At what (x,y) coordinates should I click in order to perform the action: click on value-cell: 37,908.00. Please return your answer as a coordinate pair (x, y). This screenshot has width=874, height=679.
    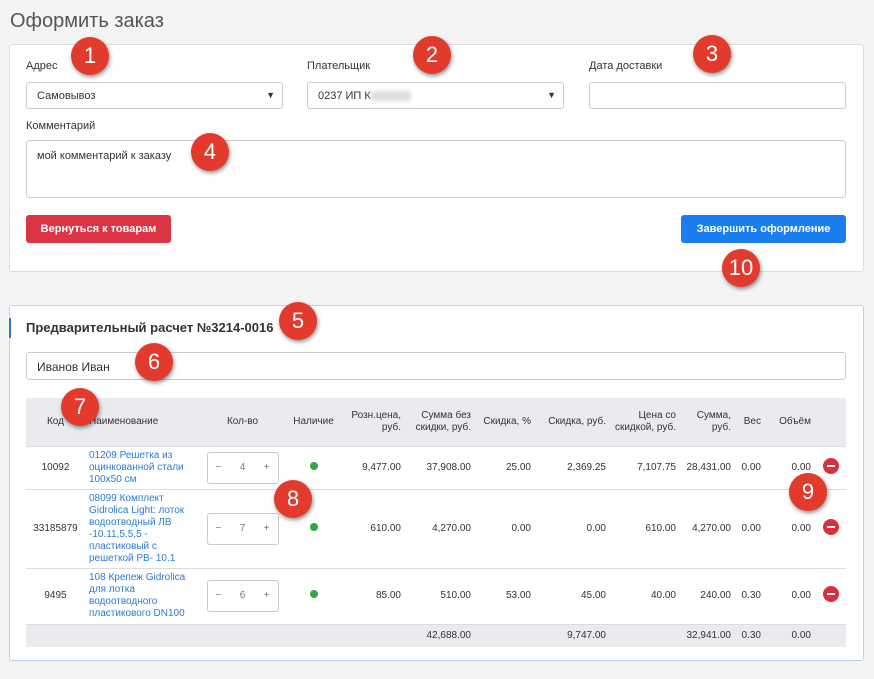
    Looking at the image, I should click on (440, 467).